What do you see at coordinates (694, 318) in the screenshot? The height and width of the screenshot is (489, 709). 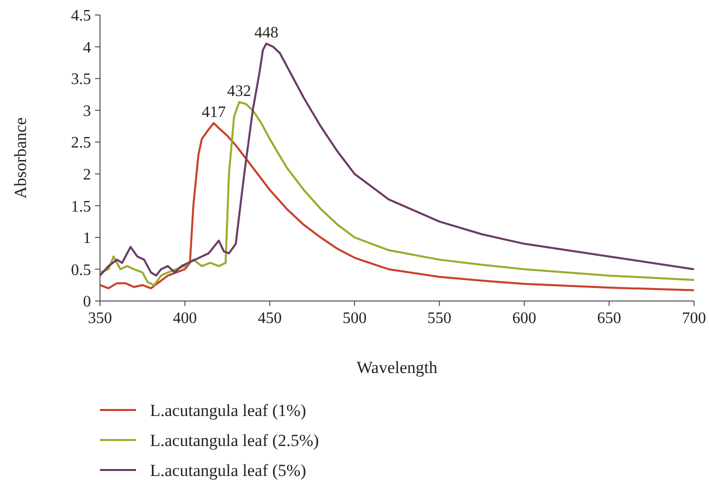 I see `x-tick-label: 700` at bounding box center [694, 318].